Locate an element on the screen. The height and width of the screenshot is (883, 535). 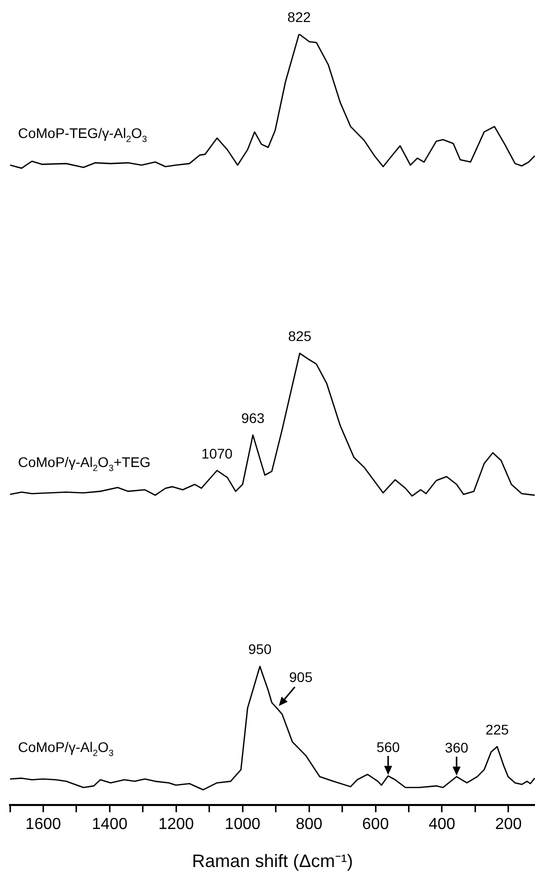
annotation: 905 is located at coordinates (301, 676).